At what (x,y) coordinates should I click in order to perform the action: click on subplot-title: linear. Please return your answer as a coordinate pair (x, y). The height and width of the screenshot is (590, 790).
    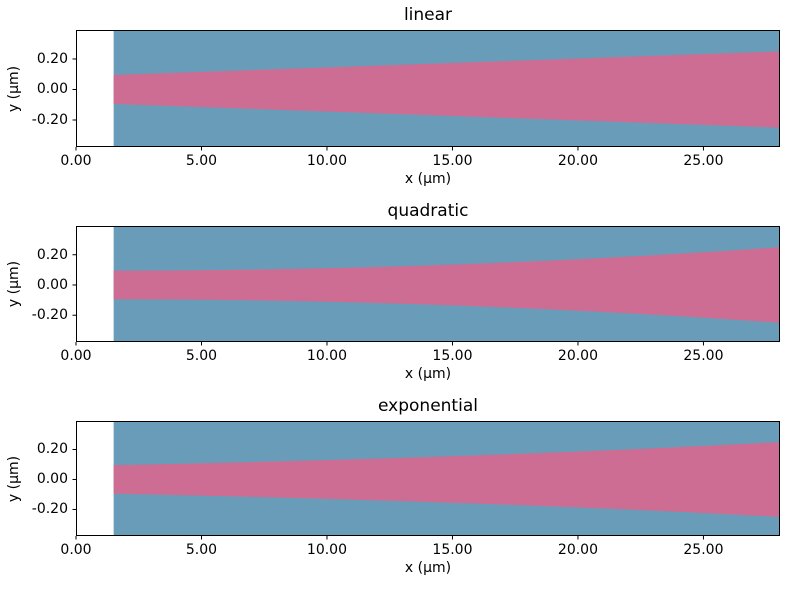
    Looking at the image, I should click on (428, 15).